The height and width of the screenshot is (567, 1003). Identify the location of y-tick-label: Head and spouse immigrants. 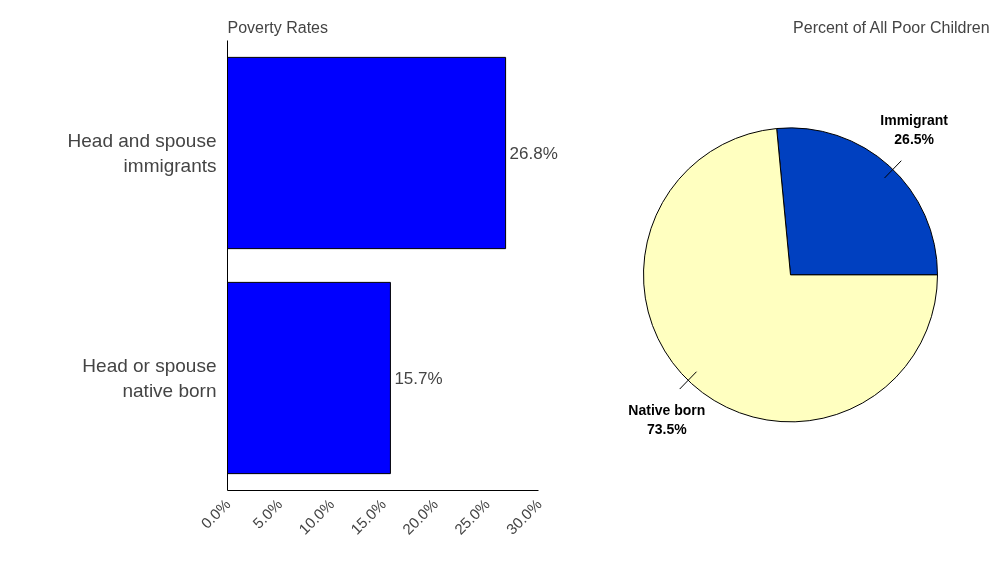
(142, 153).